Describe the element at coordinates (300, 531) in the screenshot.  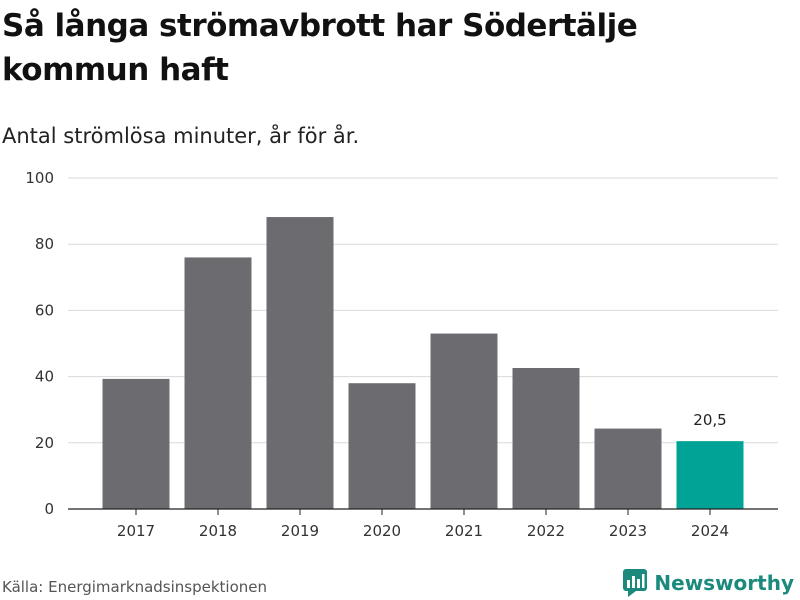
I see `x-tick-label: 2019` at that location.